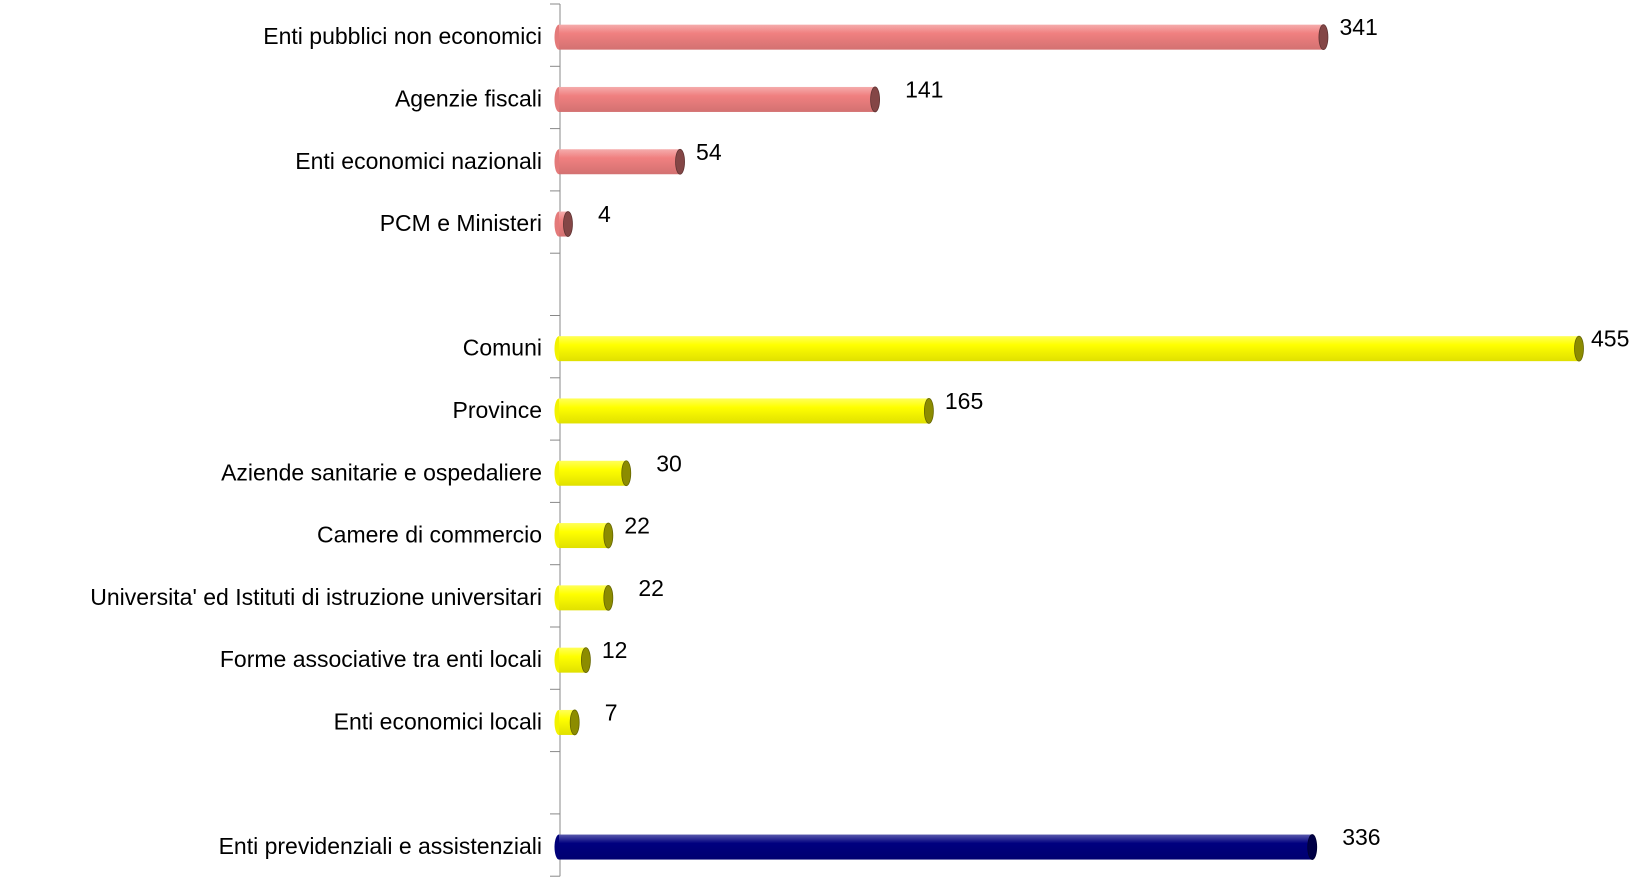  Describe the element at coordinates (1358, 27) in the screenshot. I see `value-label: 341` at that location.